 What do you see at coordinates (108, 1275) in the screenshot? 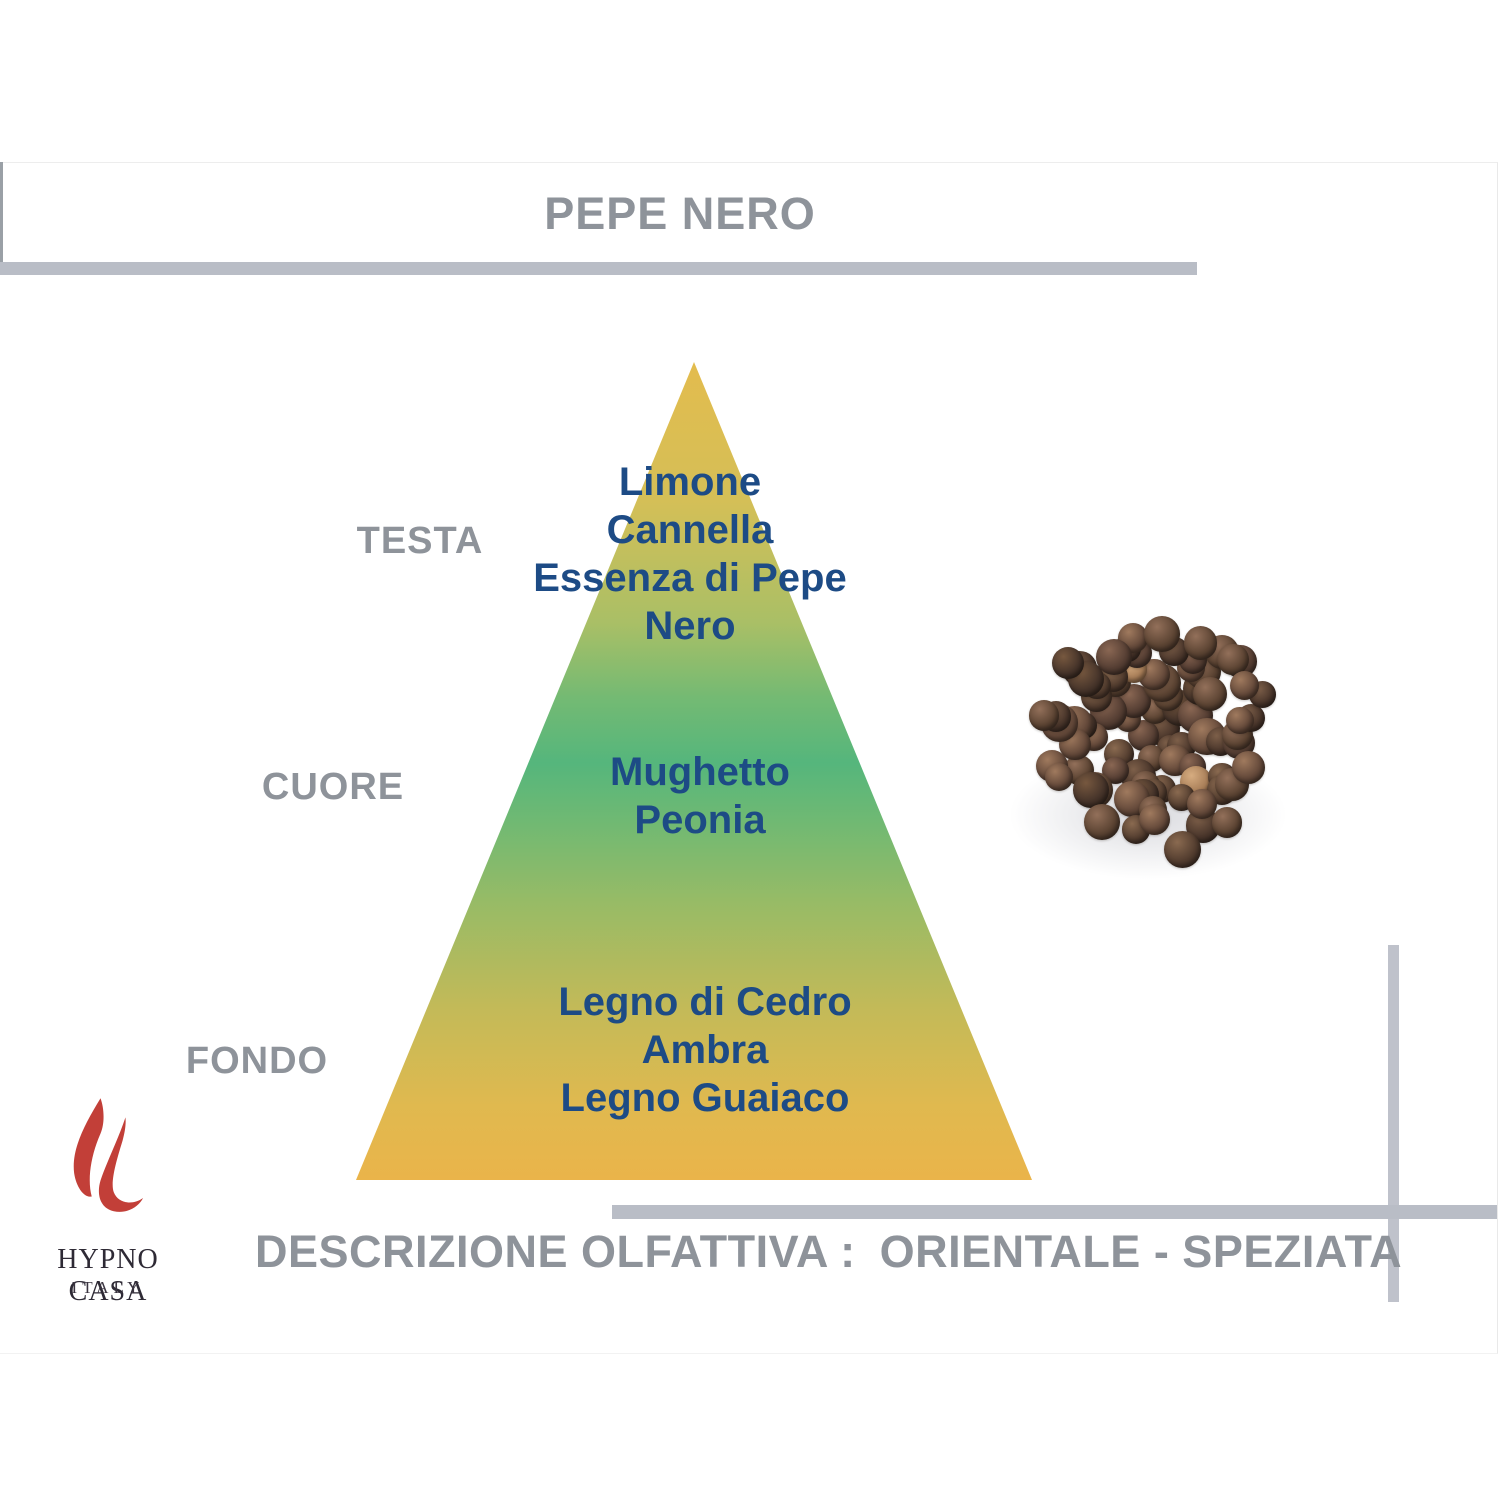
I see `brand-name: HYPNO CASA` at bounding box center [108, 1275].